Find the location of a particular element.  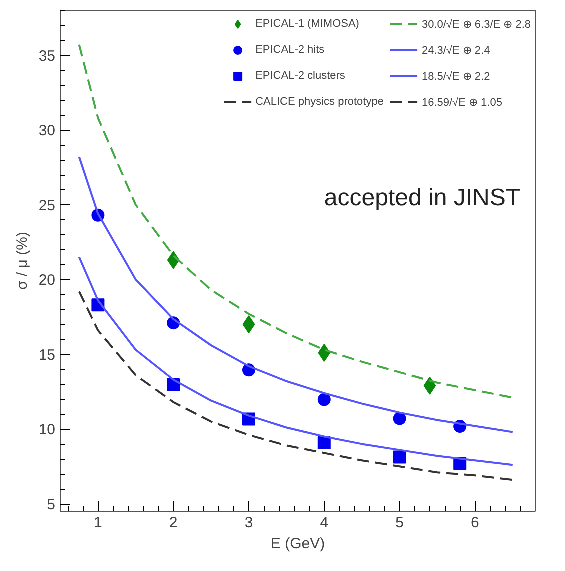

x-tick-label: 5 is located at coordinates (400, 523).